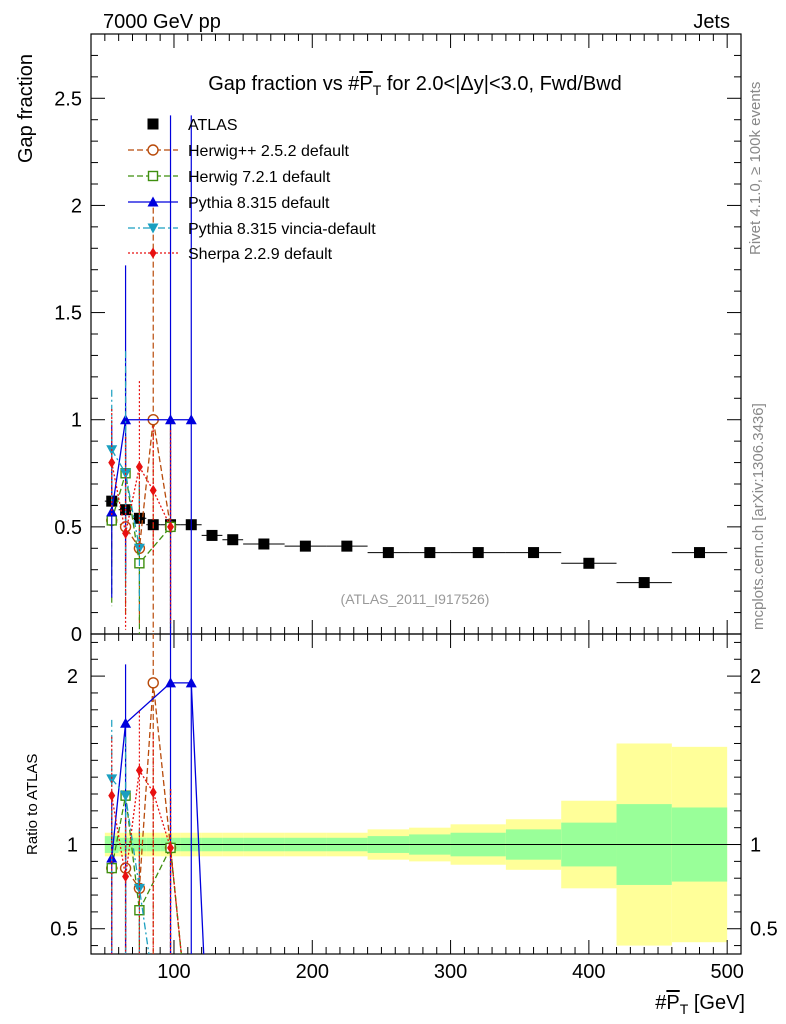  I want to click on legend-label-sherpa: Sherpa 2.2.9 default, so click(260, 254).